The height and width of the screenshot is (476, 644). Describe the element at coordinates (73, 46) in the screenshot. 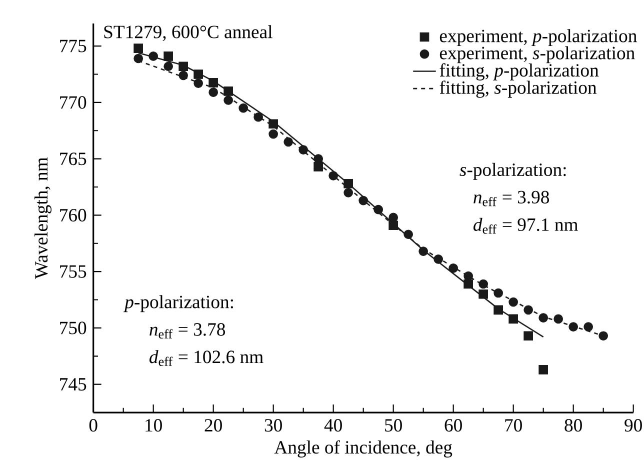

I see `y-tick-label: 775` at that location.